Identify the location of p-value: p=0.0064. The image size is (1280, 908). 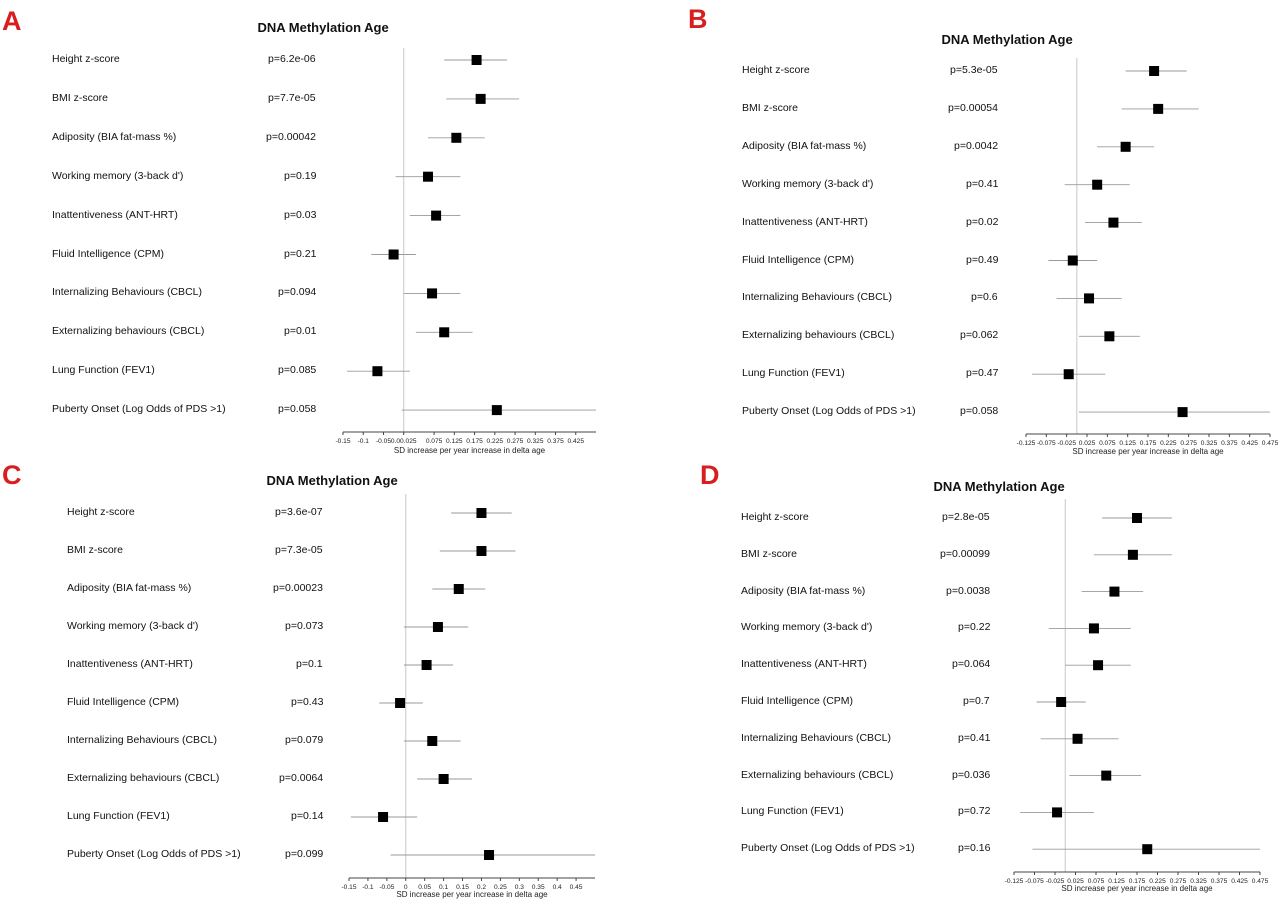
(301, 778).